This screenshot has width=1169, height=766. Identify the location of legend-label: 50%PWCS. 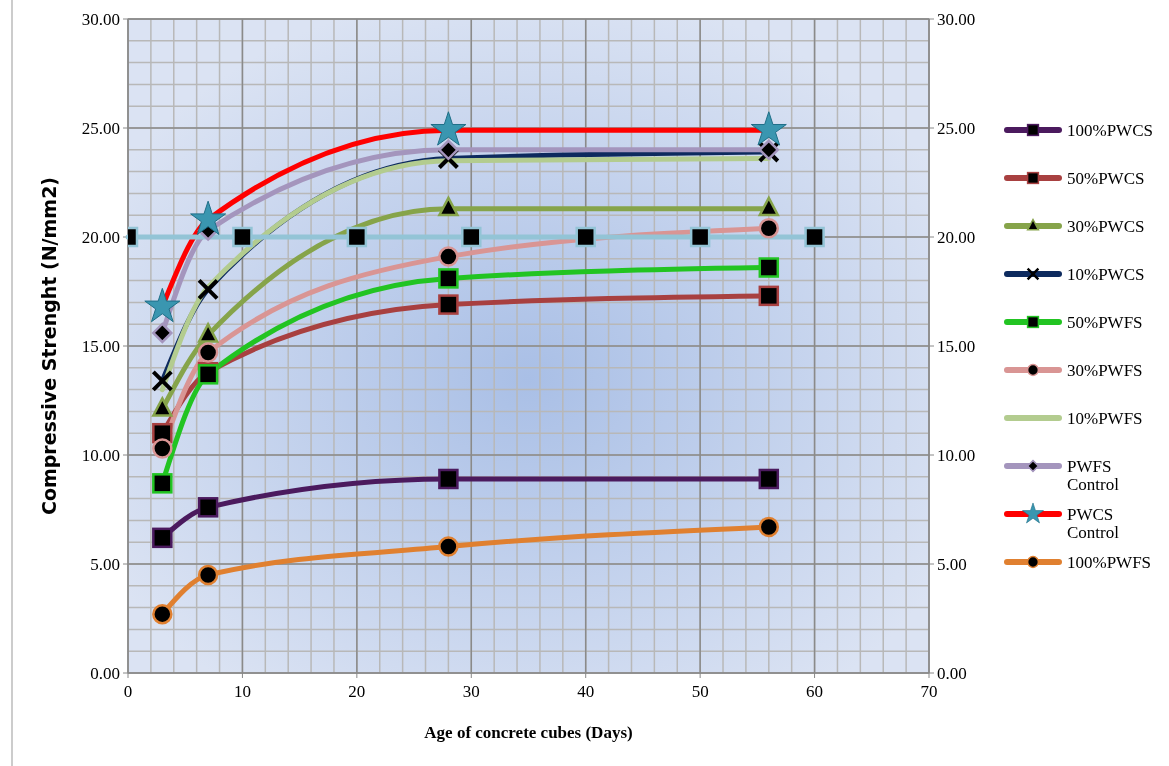
(1106, 178).